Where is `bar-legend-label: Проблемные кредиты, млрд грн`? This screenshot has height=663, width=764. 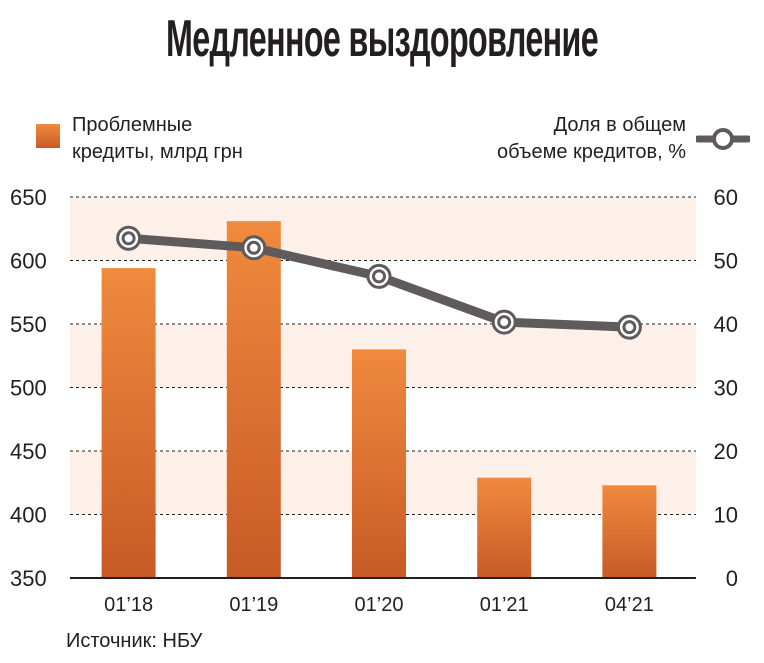
bar-legend-label: Проблемные кредиты, млрд грн is located at coordinates (157, 138).